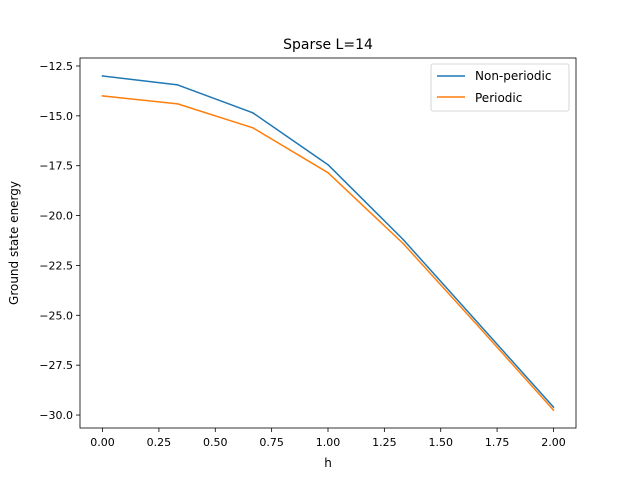 The image size is (640, 480). I want to click on y-tick-label: −27.5, so click(56, 365).